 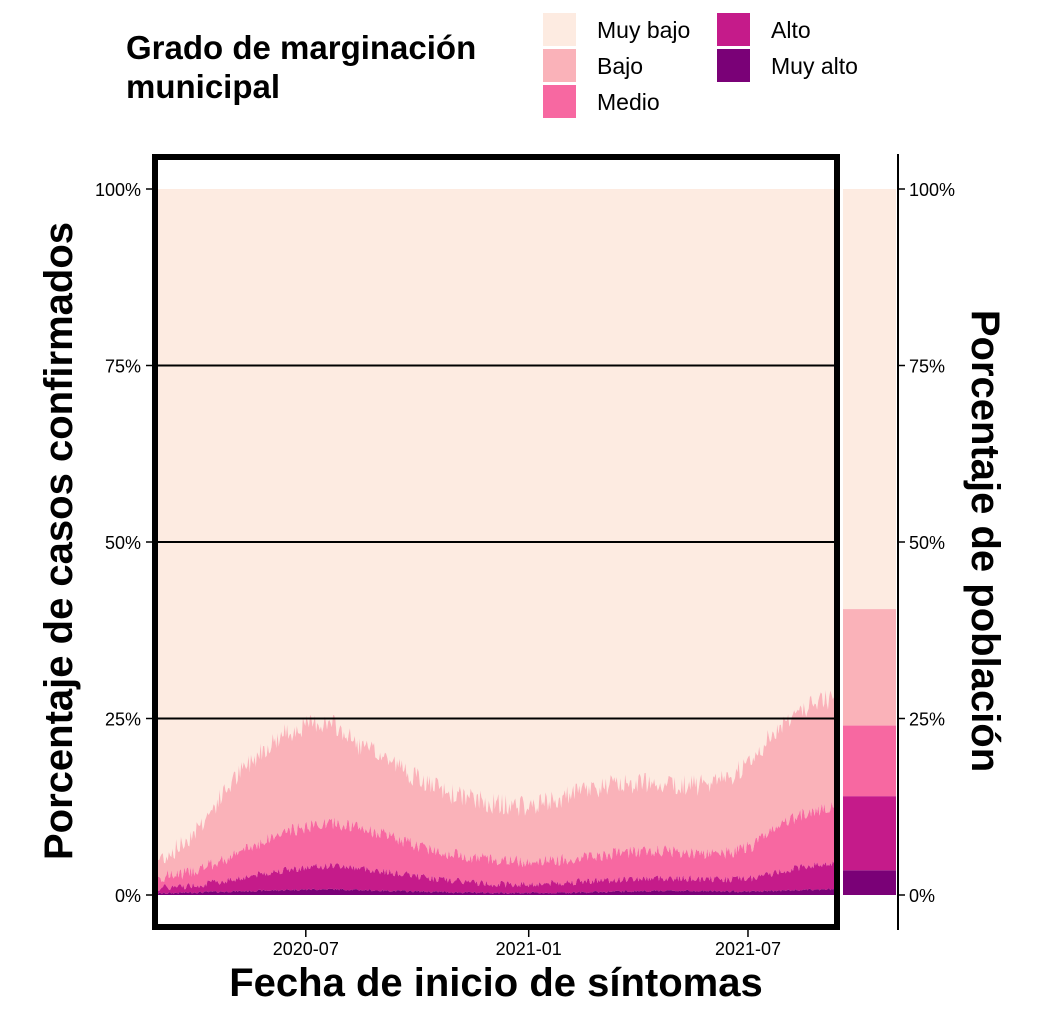 I want to click on y-axis-right: 0% 25% 50% 75% 100%, so click(x=926, y=542).